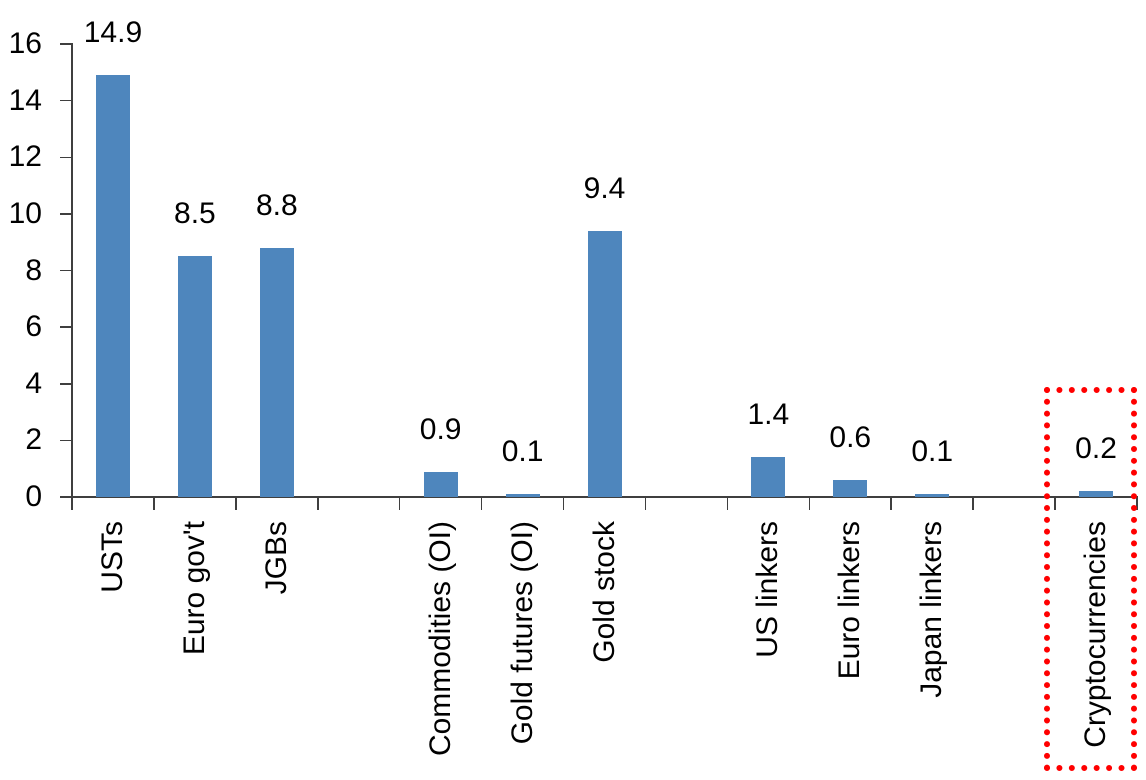 The image size is (1146, 780). Describe the element at coordinates (1096, 449) in the screenshot. I see `bar-value-label: 0.2` at that location.